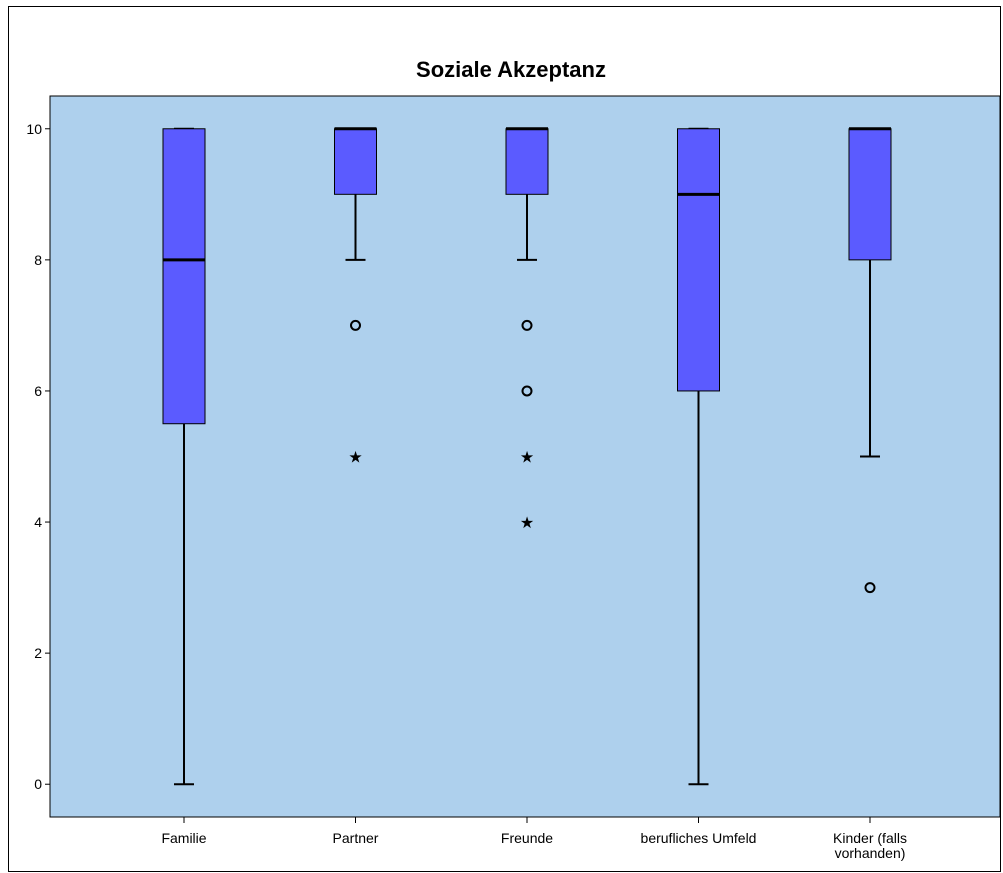 This screenshot has width=1003, height=873. What do you see at coordinates (38, 653) in the screenshot?
I see `y-tick-label: 2` at bounding box center [38, 653].